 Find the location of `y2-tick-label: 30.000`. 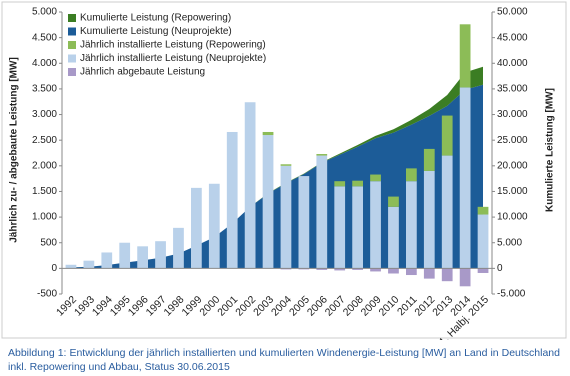

y2-tick-label: 30.000 is located at coordinates (512, 114).